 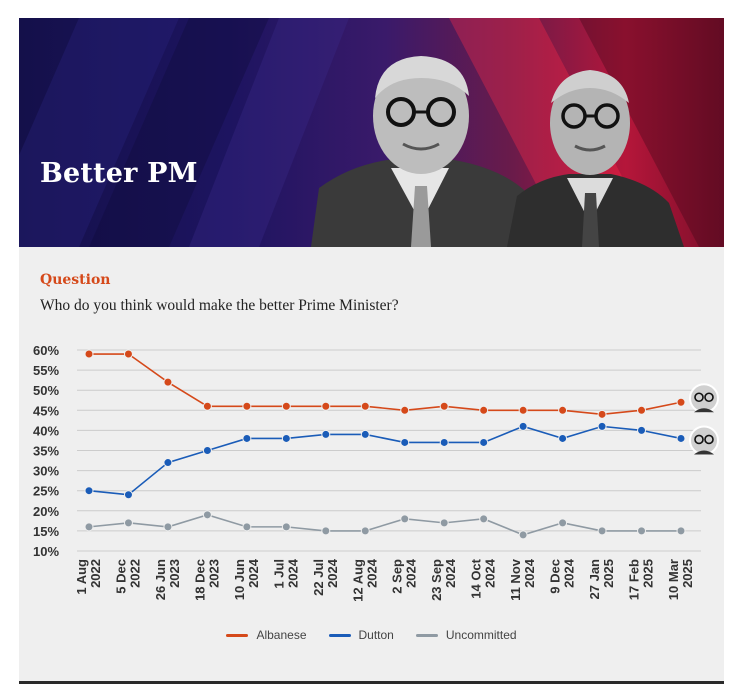 What do you see at coordinates (595, 158) in the screenshot?
I see `dutton-photo` at bounding box center [595, 158].